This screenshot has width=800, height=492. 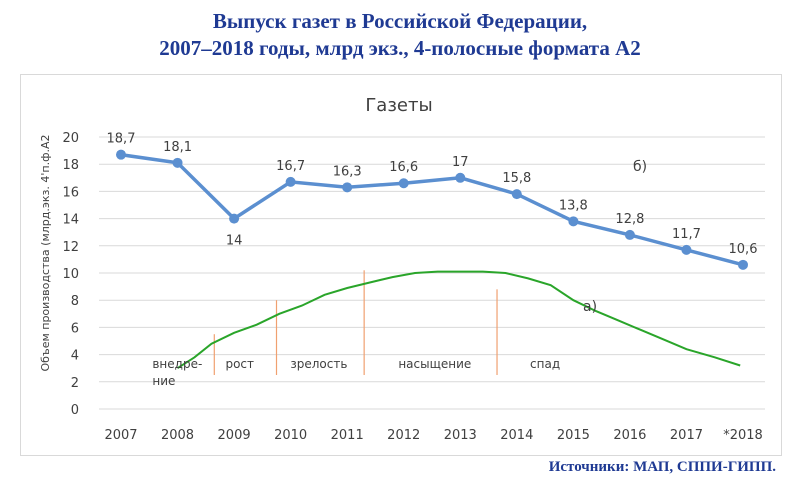 I want to click on x-tick-label: 2008, so click(x=177, y=435).